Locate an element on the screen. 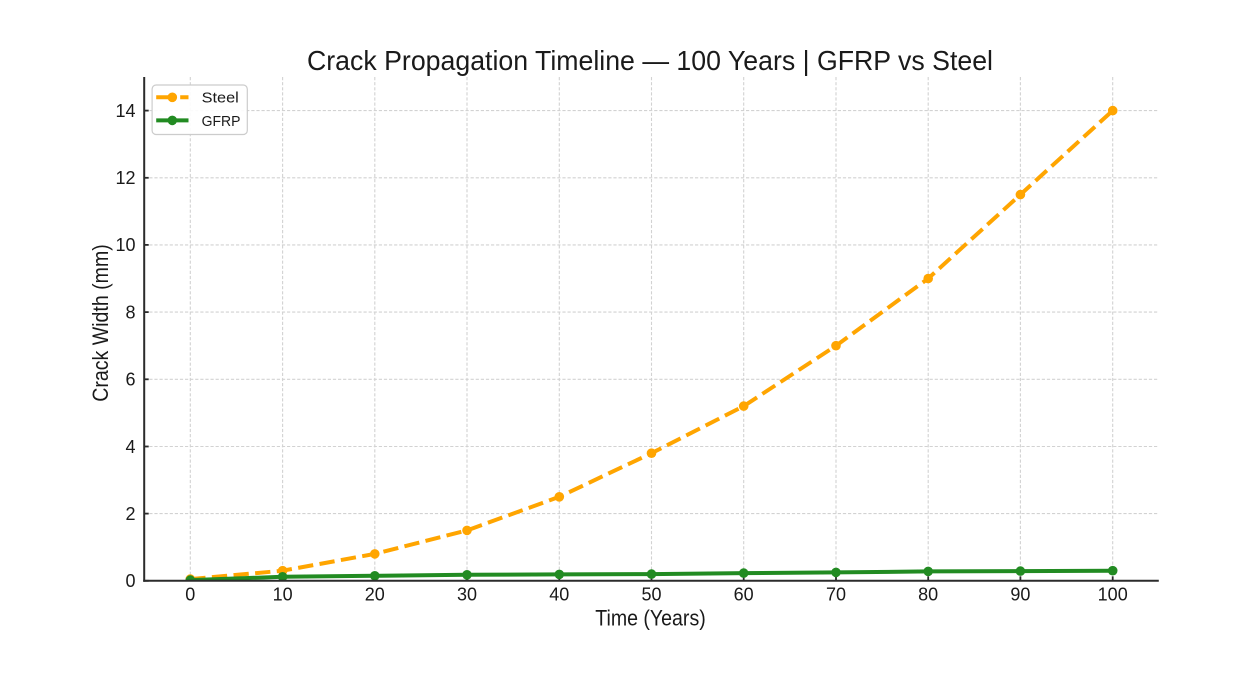 The height and width of the screenshot is (683, 1250). svg-text: 8 is located at coordinates (130, 312).